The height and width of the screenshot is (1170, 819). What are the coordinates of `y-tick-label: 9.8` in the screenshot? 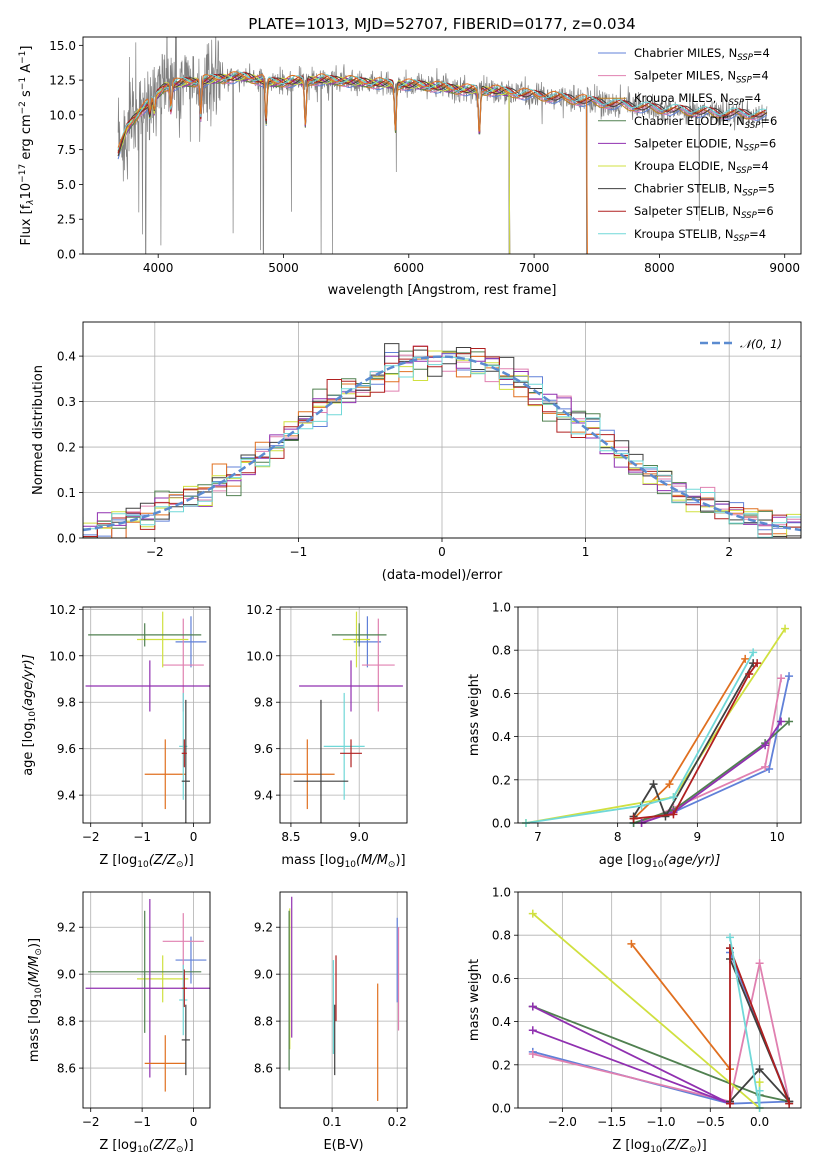 It's located at (66, 703).